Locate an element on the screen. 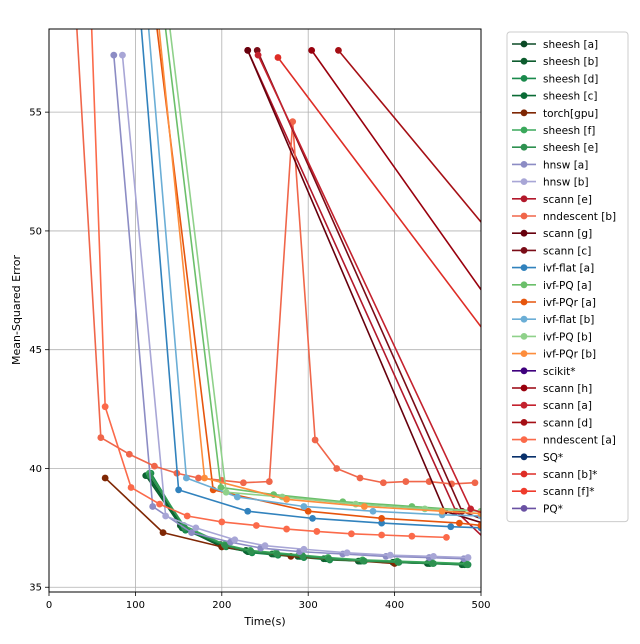  legend-item: sheesh [d] is located at coordinates (555, 79).